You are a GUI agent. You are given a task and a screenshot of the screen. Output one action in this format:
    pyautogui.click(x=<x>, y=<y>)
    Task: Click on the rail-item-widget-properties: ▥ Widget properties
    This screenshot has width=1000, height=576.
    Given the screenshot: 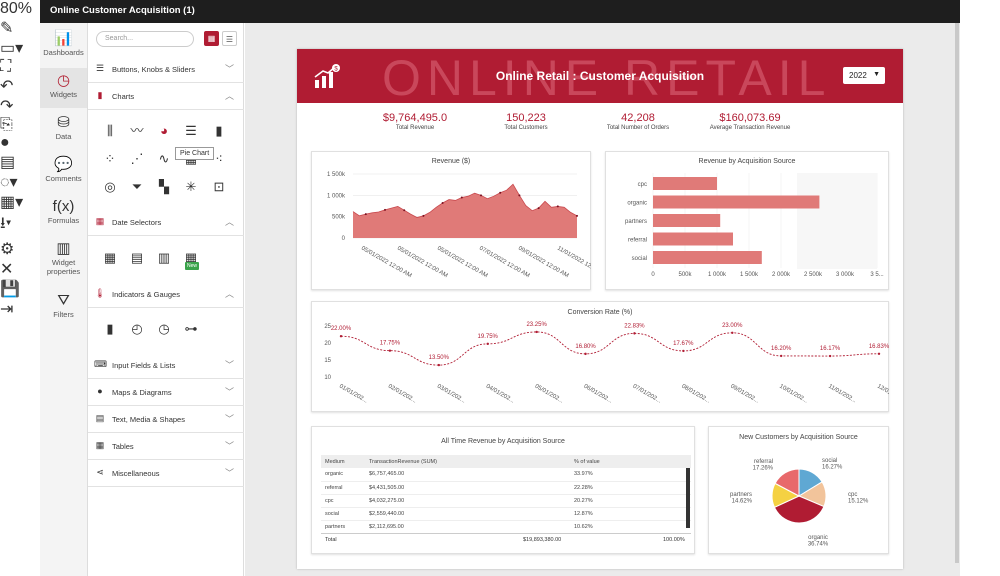 What is the action you would take?
    pyautogui.click(x=63, y=261)
    